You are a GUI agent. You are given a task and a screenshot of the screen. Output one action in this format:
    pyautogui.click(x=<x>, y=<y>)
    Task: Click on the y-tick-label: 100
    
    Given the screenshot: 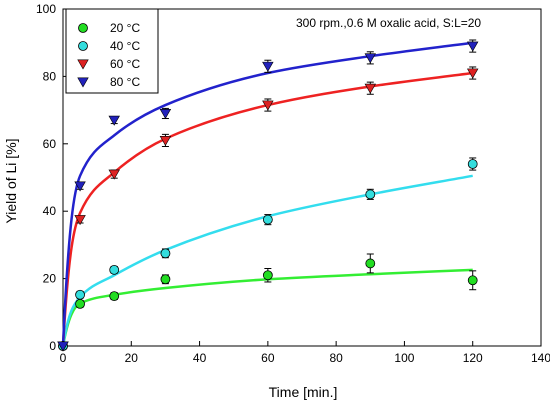 What is the action you would take?
    pyautogui.click(x=46, y=9)
    